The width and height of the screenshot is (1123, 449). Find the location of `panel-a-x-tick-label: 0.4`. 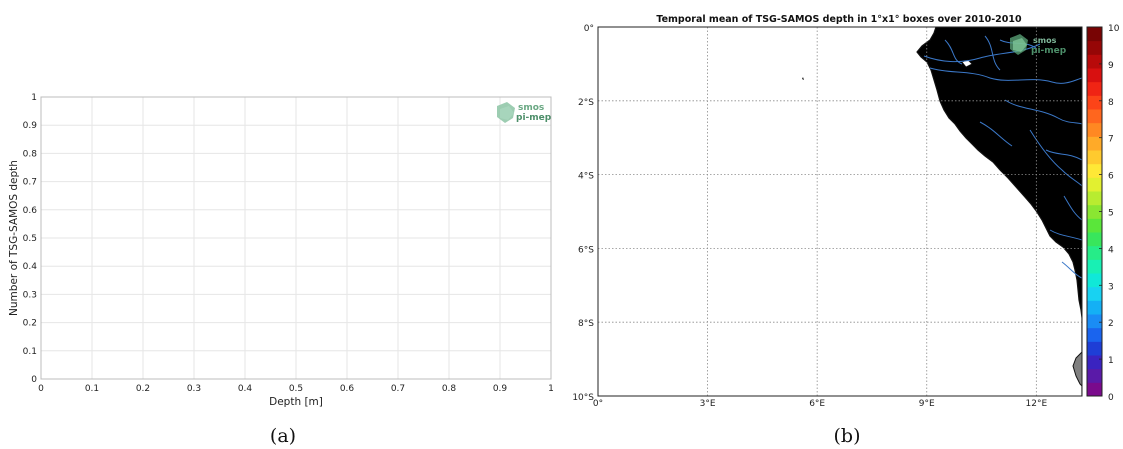

panel-a-x-tick-label: 0.4 is located at coordinates (245, 389).